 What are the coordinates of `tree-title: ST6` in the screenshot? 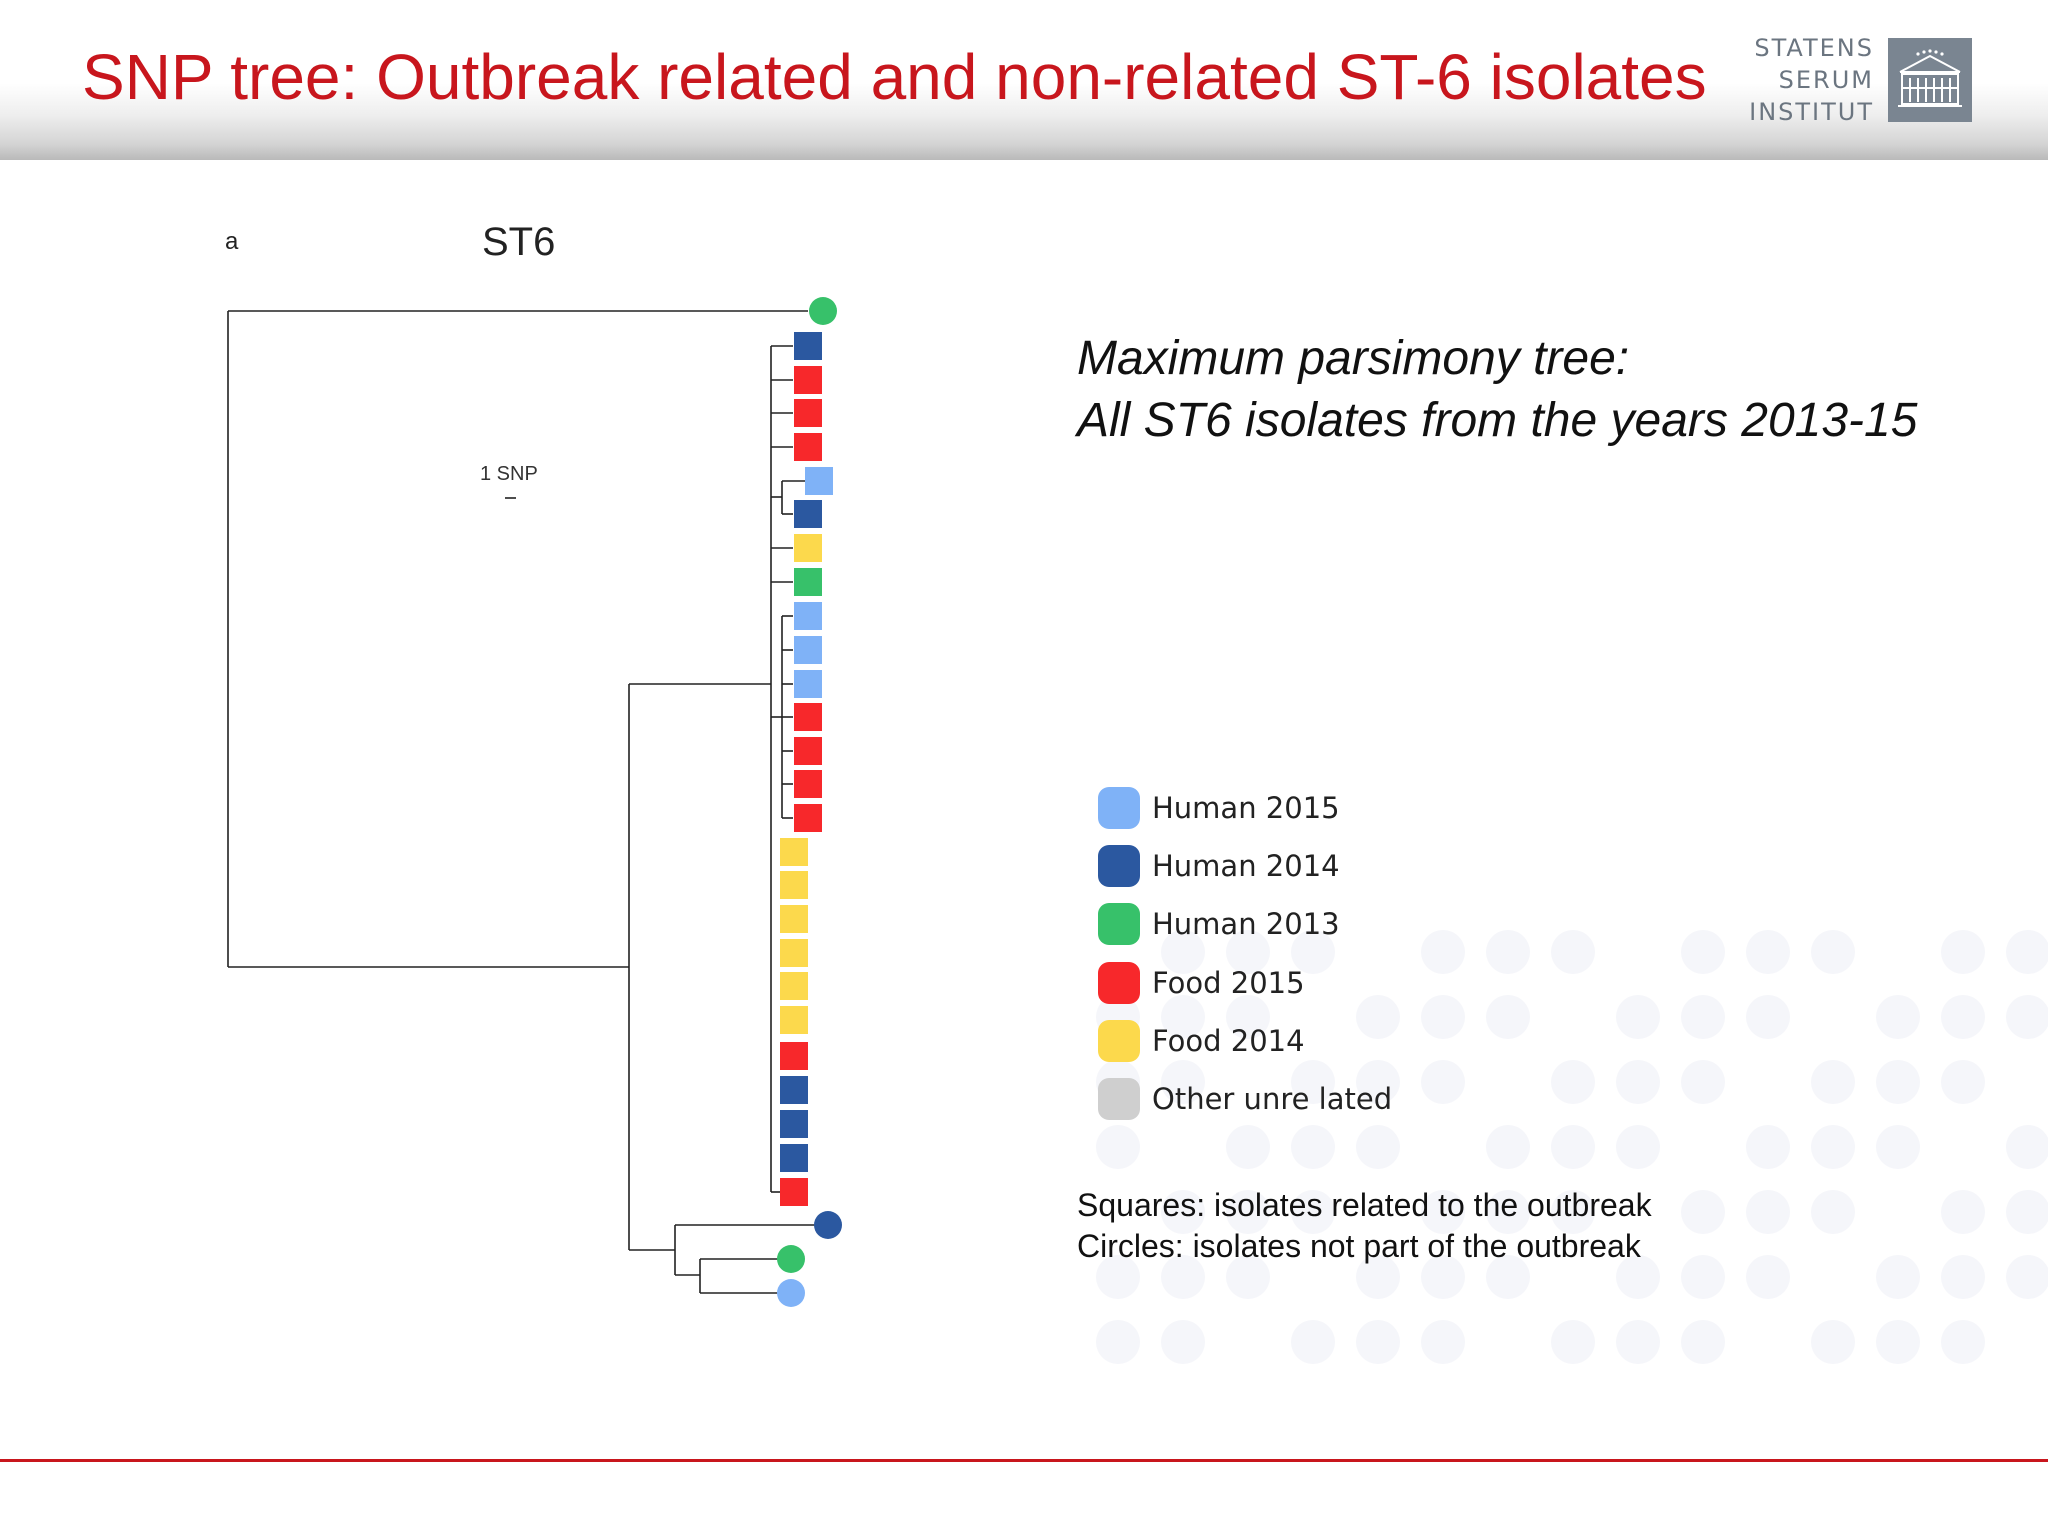 It's located at (519, 242).